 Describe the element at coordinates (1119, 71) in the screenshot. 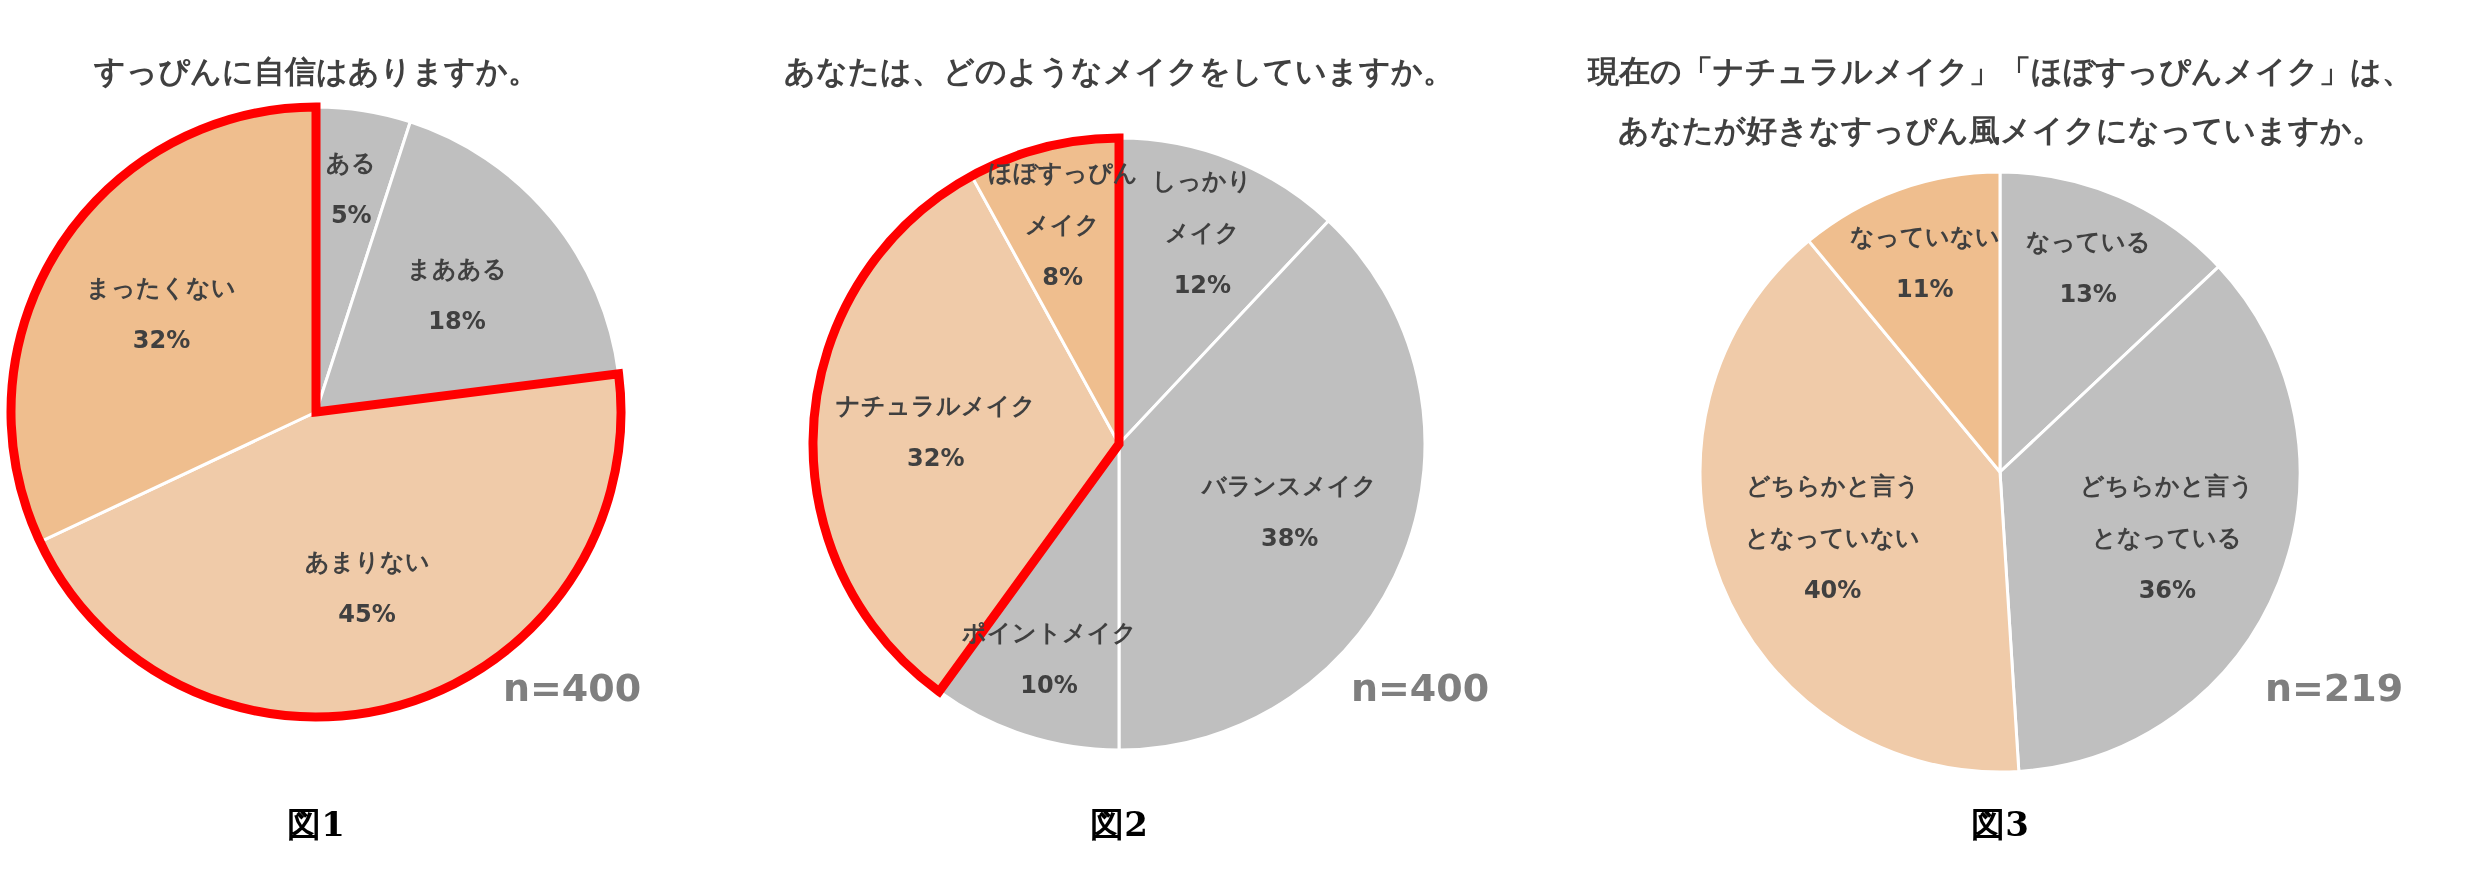

I see `title: あなたは、どのようなメイクをしていますか。` at that location.